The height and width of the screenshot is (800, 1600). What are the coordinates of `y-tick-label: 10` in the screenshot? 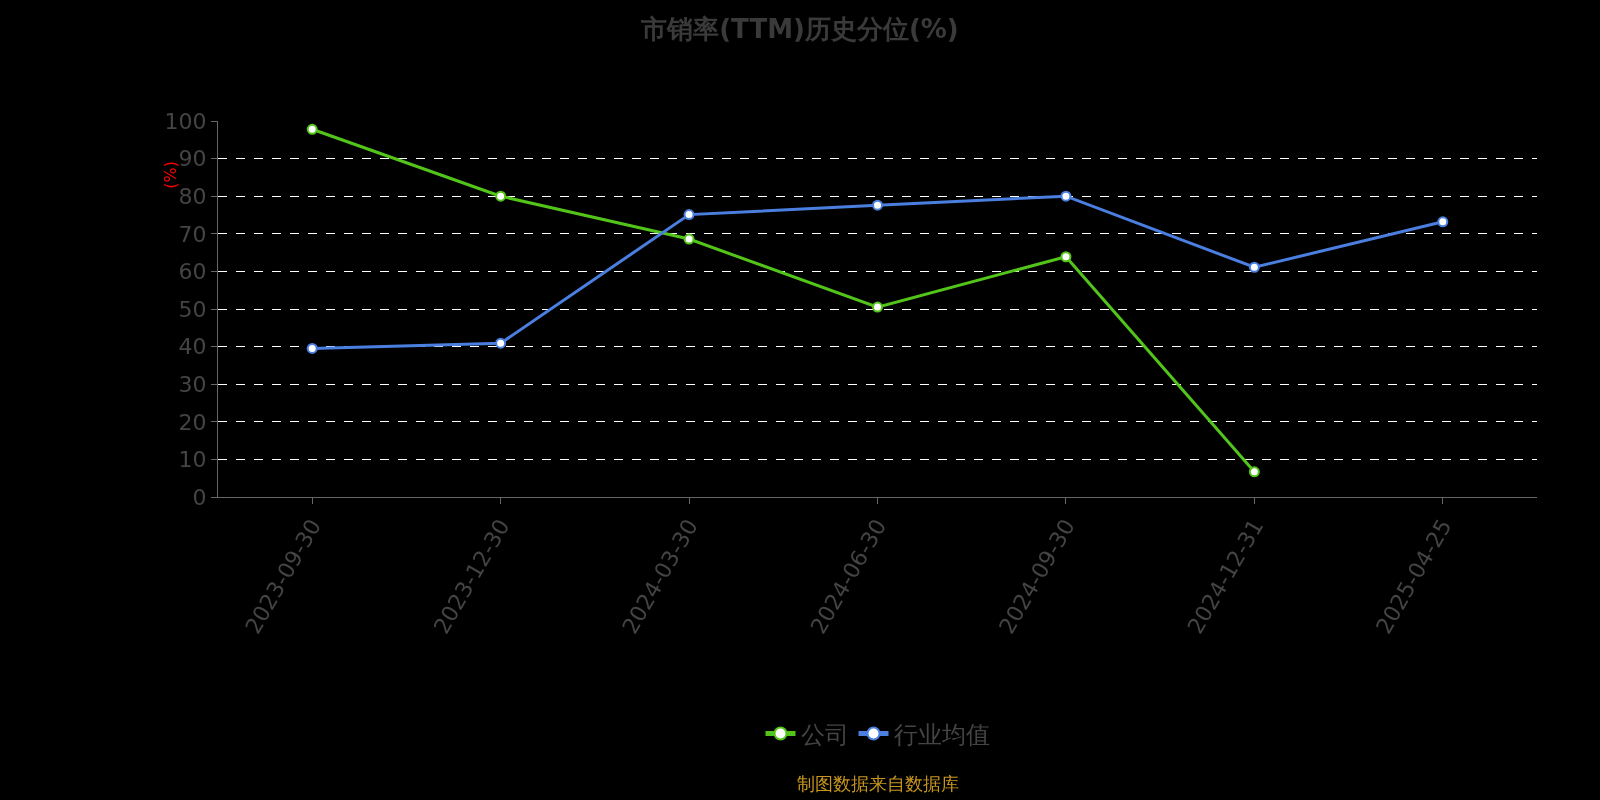 It's located at (192, 460).